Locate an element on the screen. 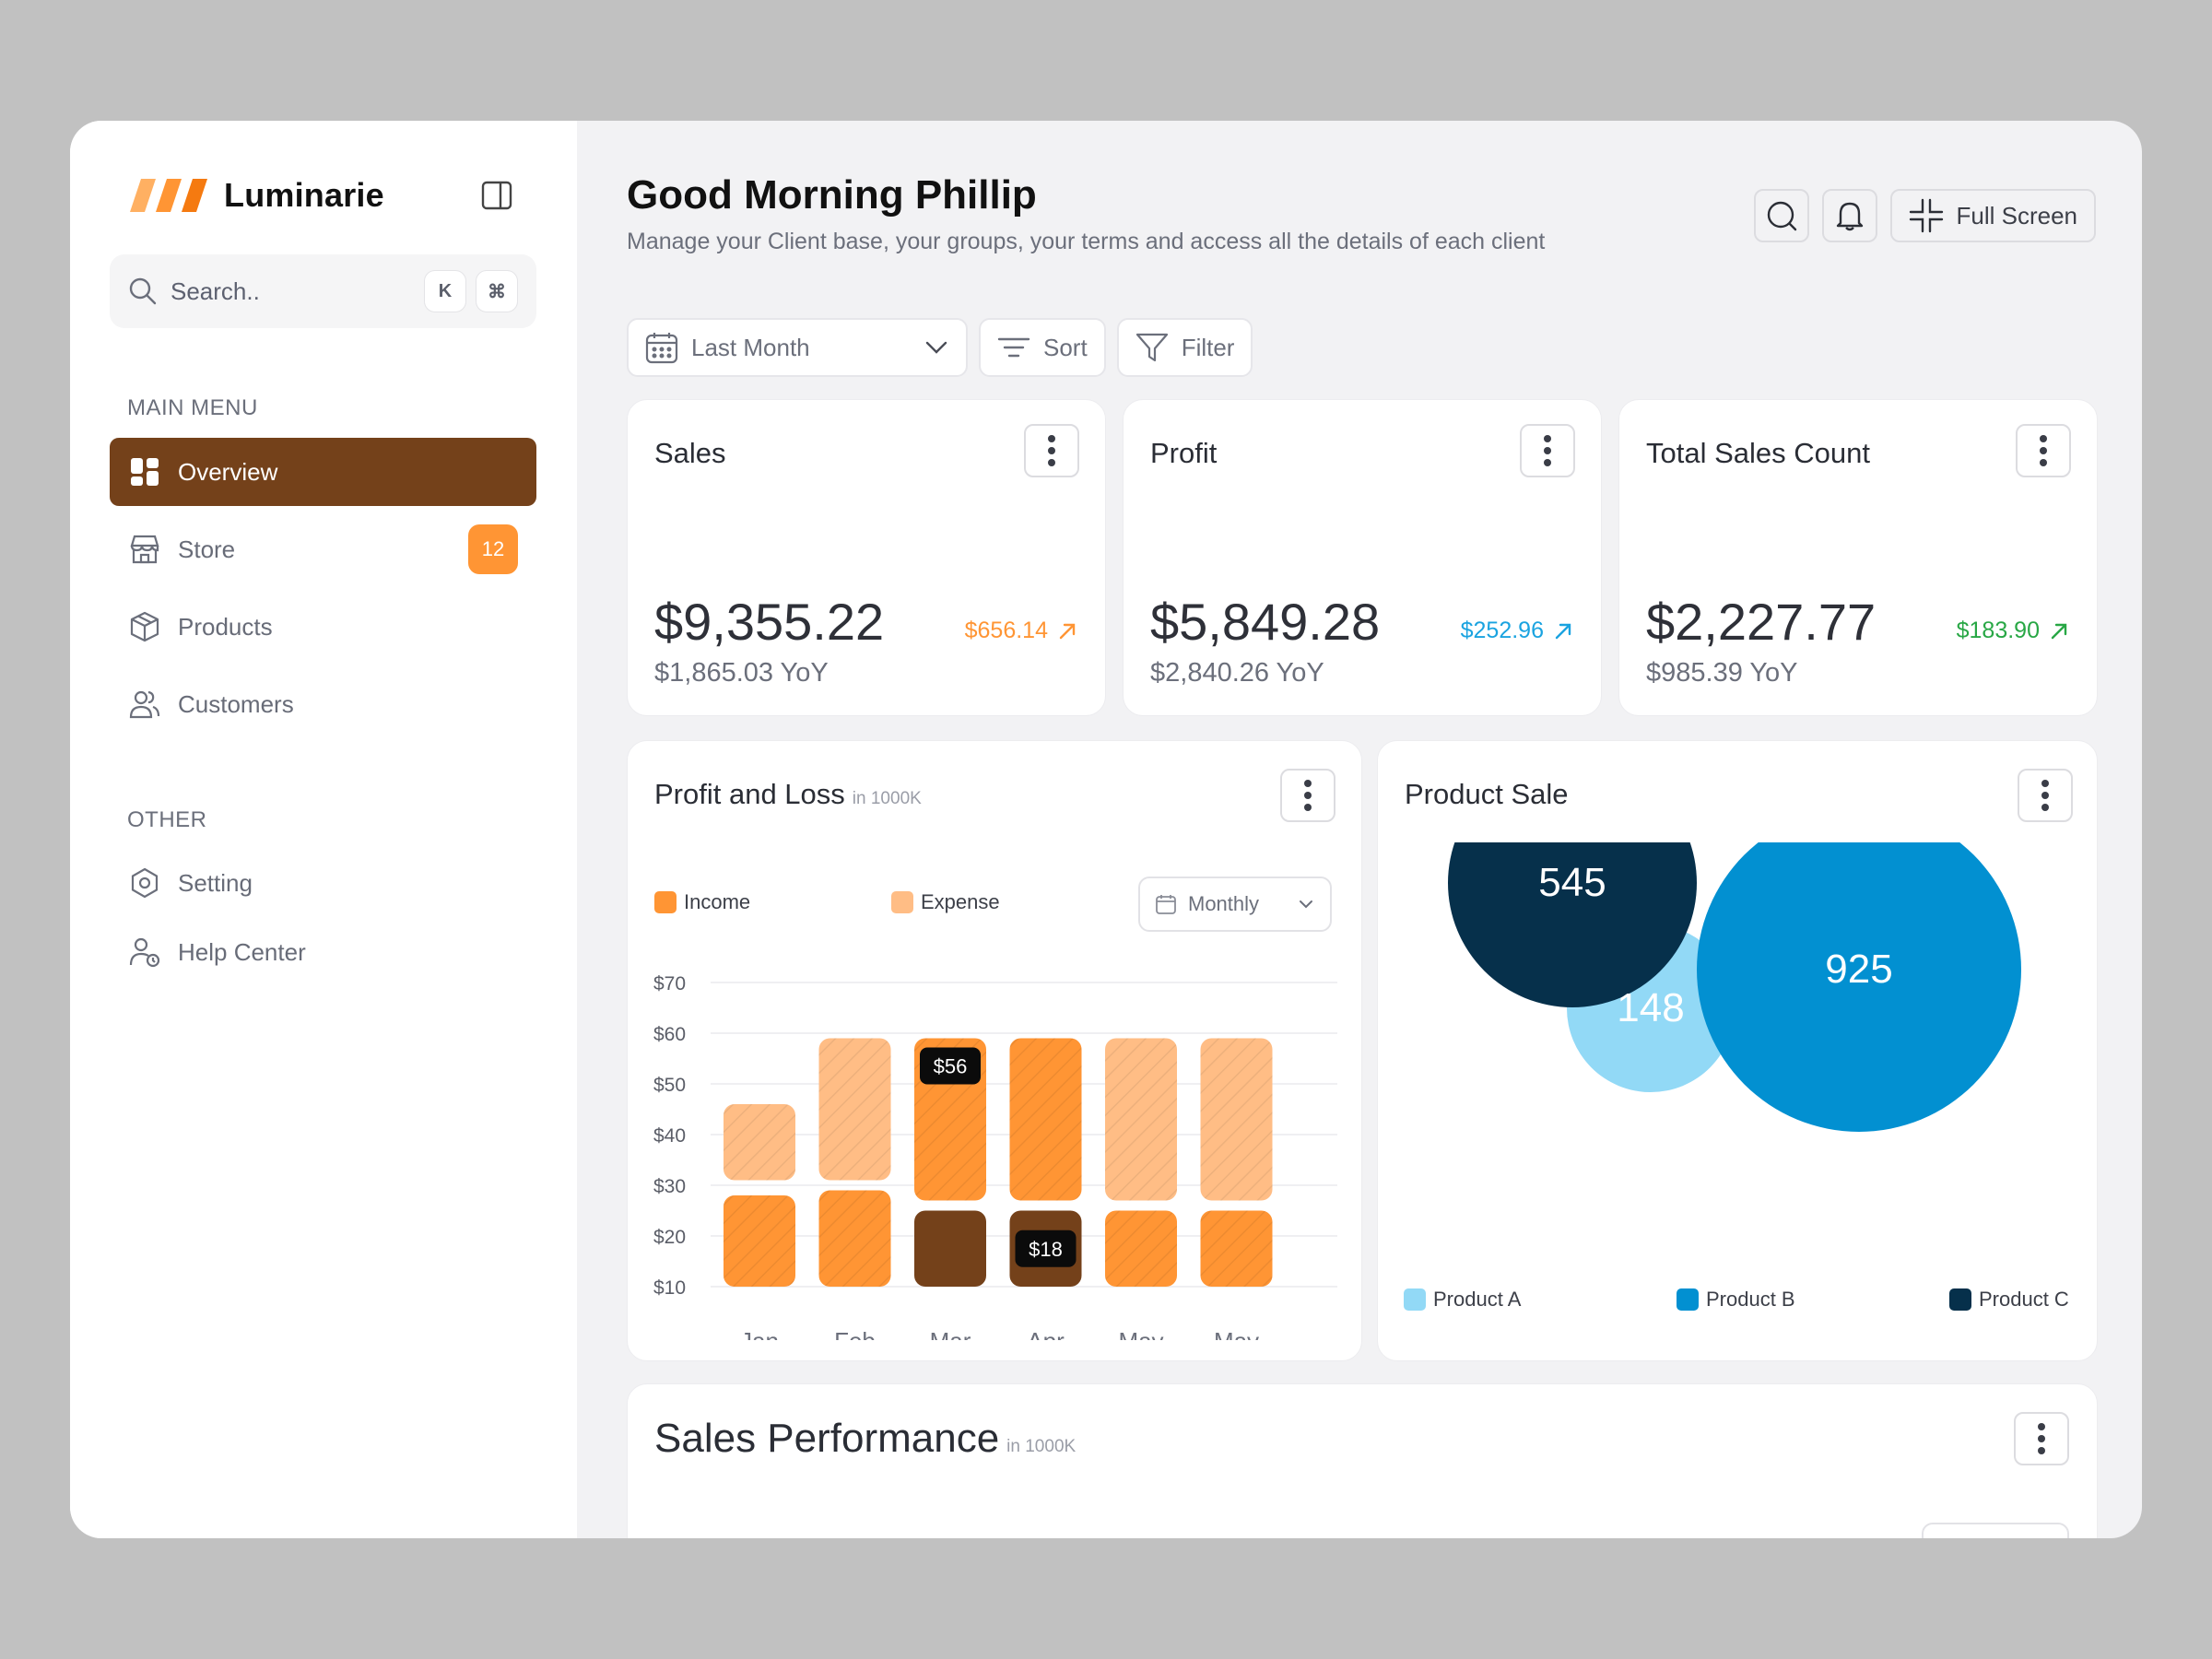 The width and height of the screenshot is (2212, 1659). top-actions: Full Screen is located at coordinates (1924, 215).